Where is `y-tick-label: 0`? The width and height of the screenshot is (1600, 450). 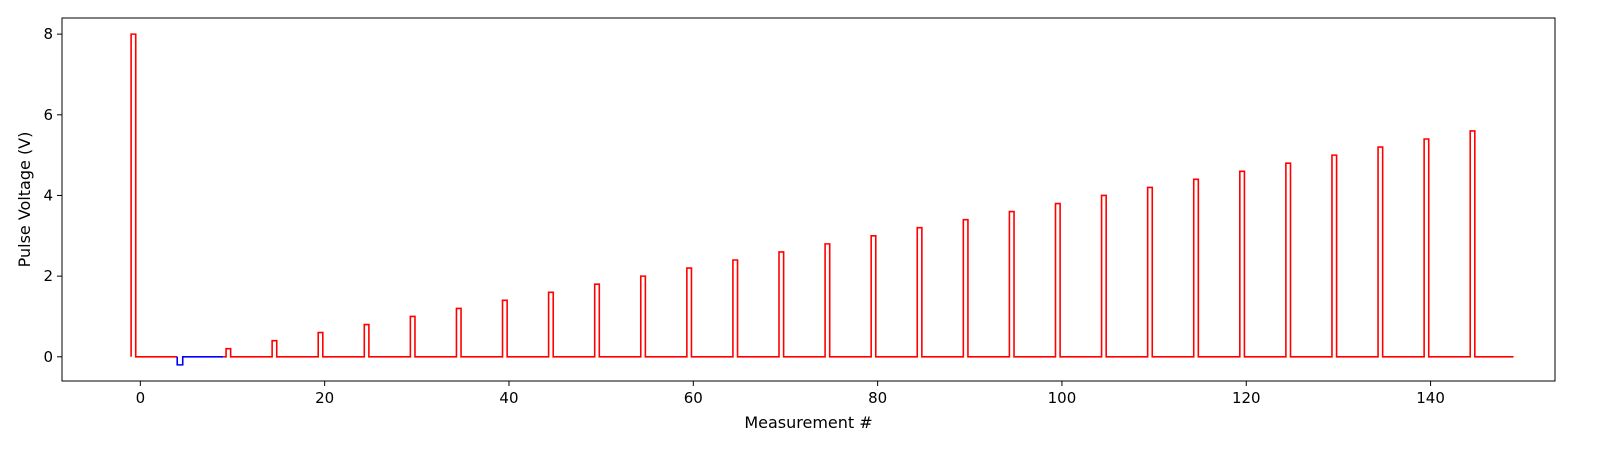 y-tick-label: 0 is located at coordinates (48, 357).